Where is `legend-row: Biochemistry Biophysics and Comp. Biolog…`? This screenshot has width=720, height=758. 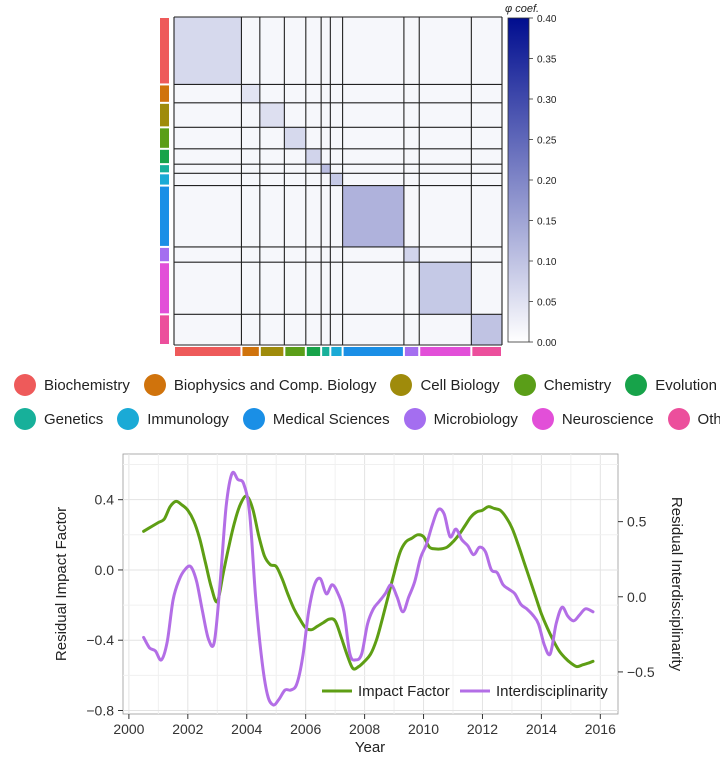 legend-row: Biochemistry Biophysics and Comp. Biolog… is located at coordinates (367, 385).